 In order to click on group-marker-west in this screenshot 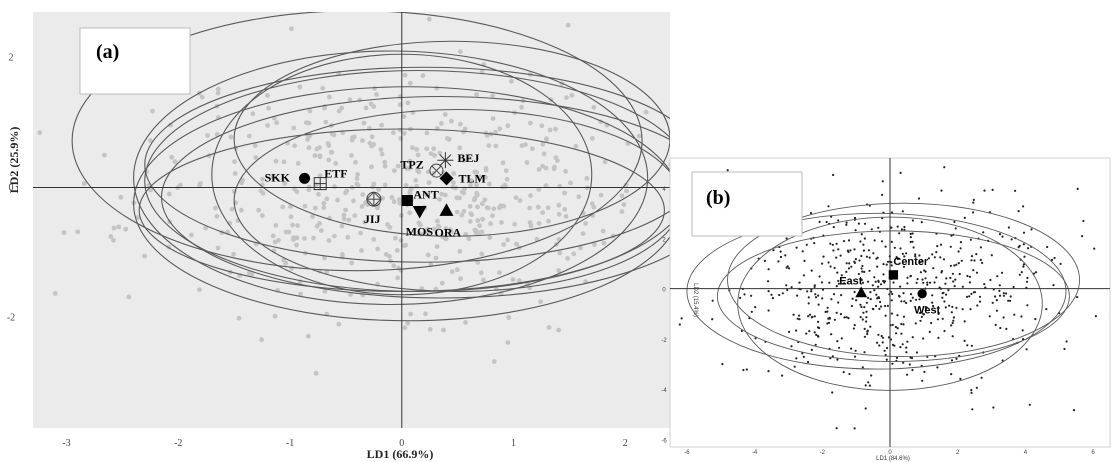, I will do `click(922, 294)`.